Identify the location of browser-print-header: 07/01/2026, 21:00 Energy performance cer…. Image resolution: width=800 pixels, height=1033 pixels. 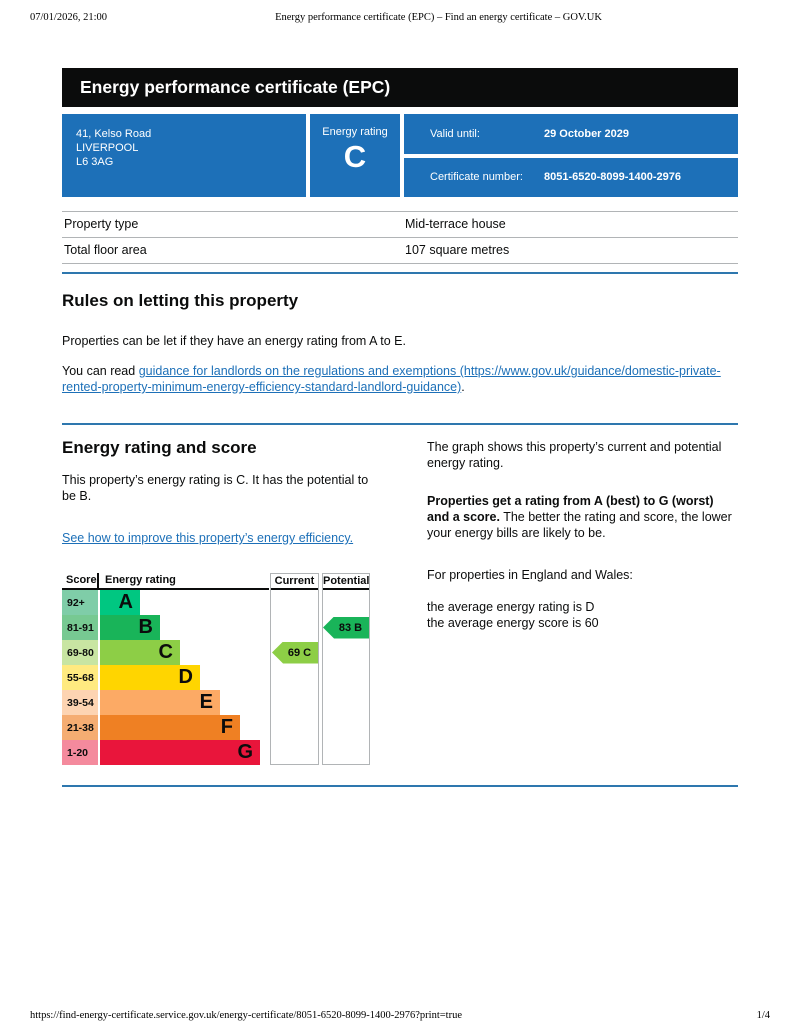
(400, 17).